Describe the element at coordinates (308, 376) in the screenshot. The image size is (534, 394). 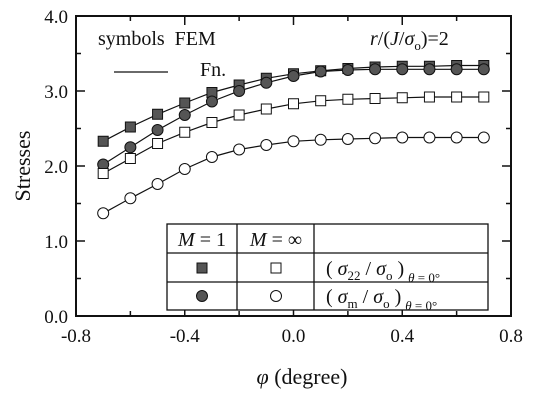
I see `x-axis-title-text: (degree)` at that location.